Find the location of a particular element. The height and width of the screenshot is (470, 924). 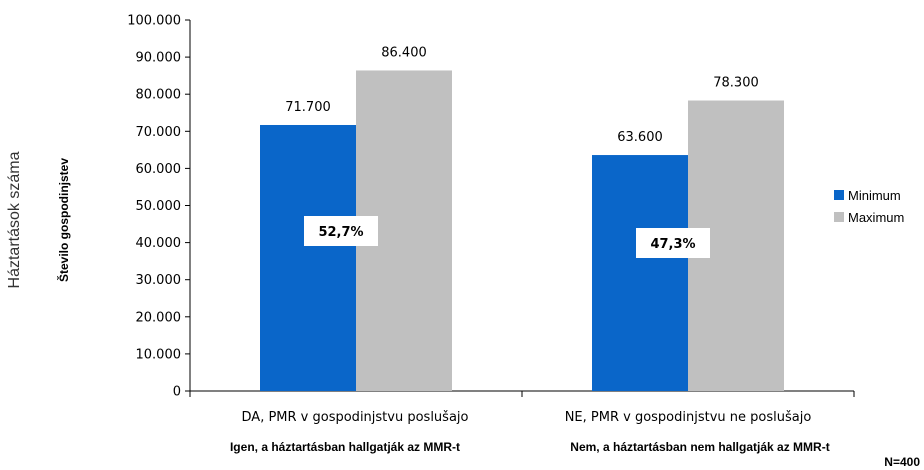

legend-item-maximum: Maximum is located at coordinates (869, 217).